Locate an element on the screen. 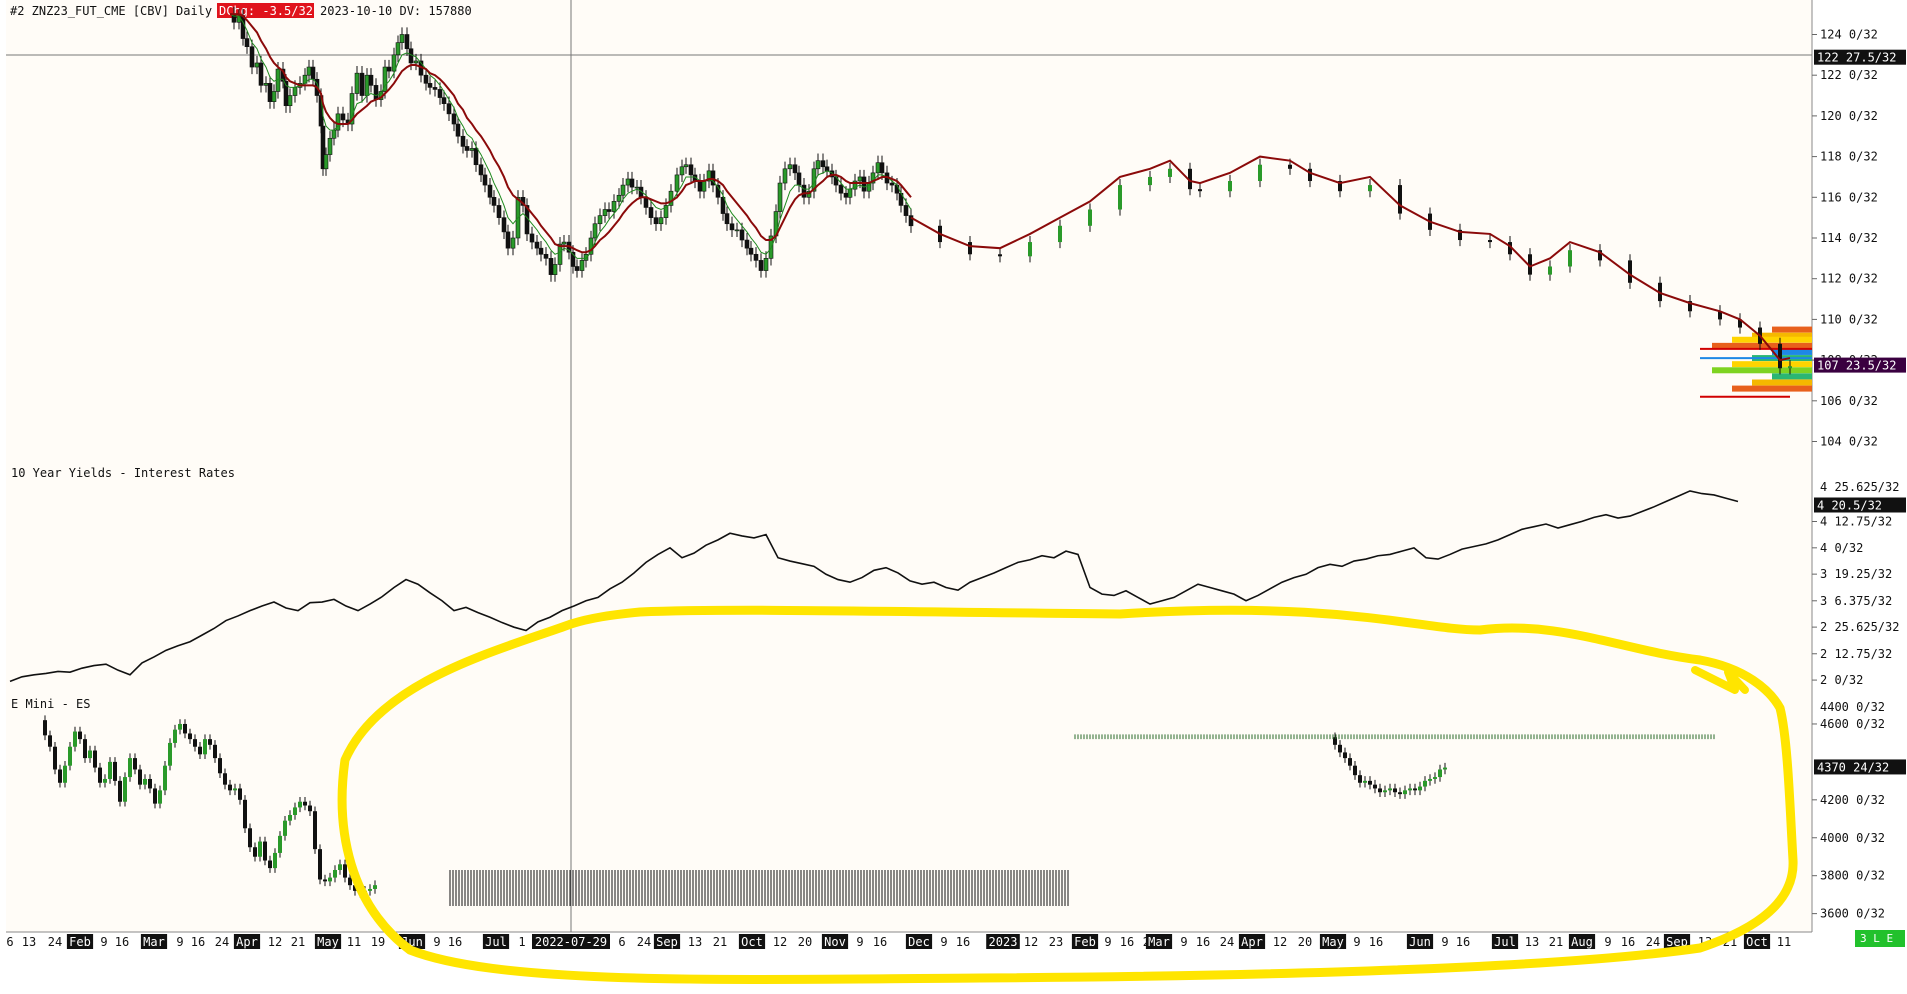 Image resolution: width=1907 pixels, height=994 pixels. x-tick-label: 2022-07-29 is located at coordinates (571, 942).